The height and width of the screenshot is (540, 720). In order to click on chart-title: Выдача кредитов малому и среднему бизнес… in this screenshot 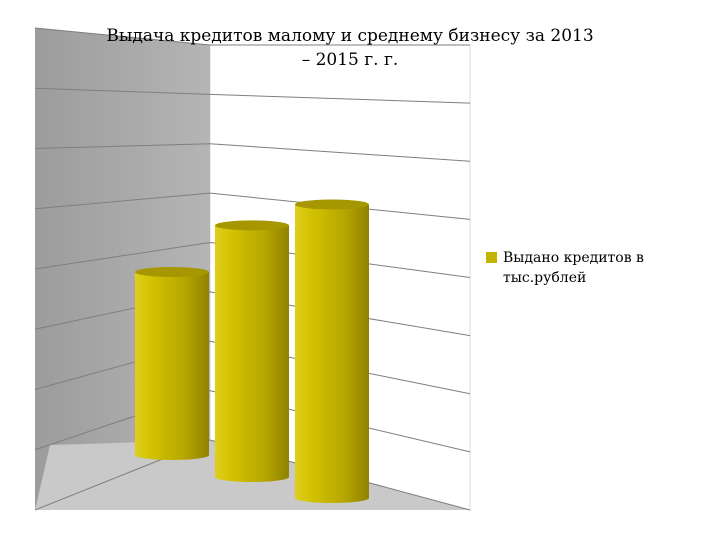, I will do `click(350, 48)`.